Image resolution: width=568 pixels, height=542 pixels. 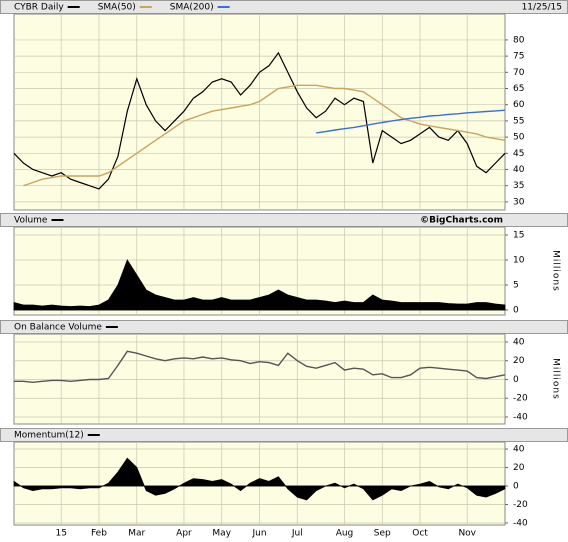 What do you see at coordinates (519, 73) in the screenshot?
I see `y-tick-label: 70` at bounding box center [519, 73].